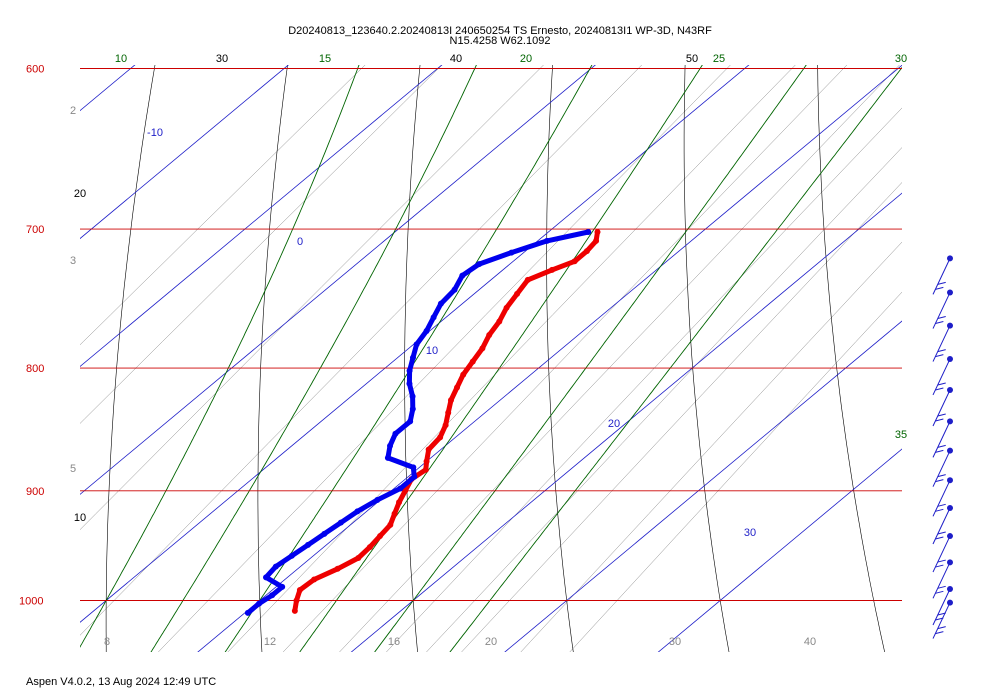 The image size is (1000, 700). What do you see at coordinates (901, 435) in the screenshot?
I see `moist-adiabat-label: 35` at bounding box center [901, 435].